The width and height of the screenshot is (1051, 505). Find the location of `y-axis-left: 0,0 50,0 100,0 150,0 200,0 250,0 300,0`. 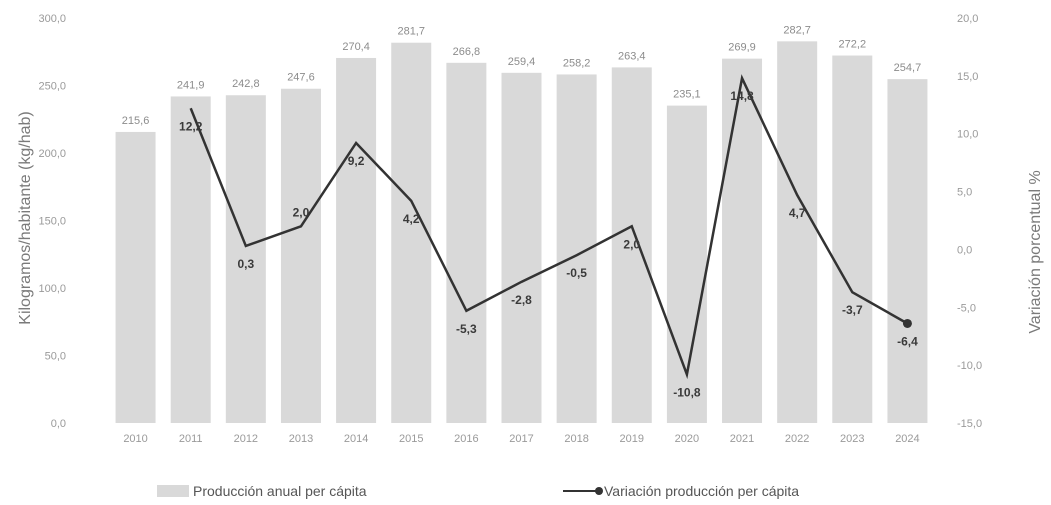

y-axis-left: 0,0 50,0 100,0 150,0 200,0 250,0 300,0 is located at coordinates (52, 221).